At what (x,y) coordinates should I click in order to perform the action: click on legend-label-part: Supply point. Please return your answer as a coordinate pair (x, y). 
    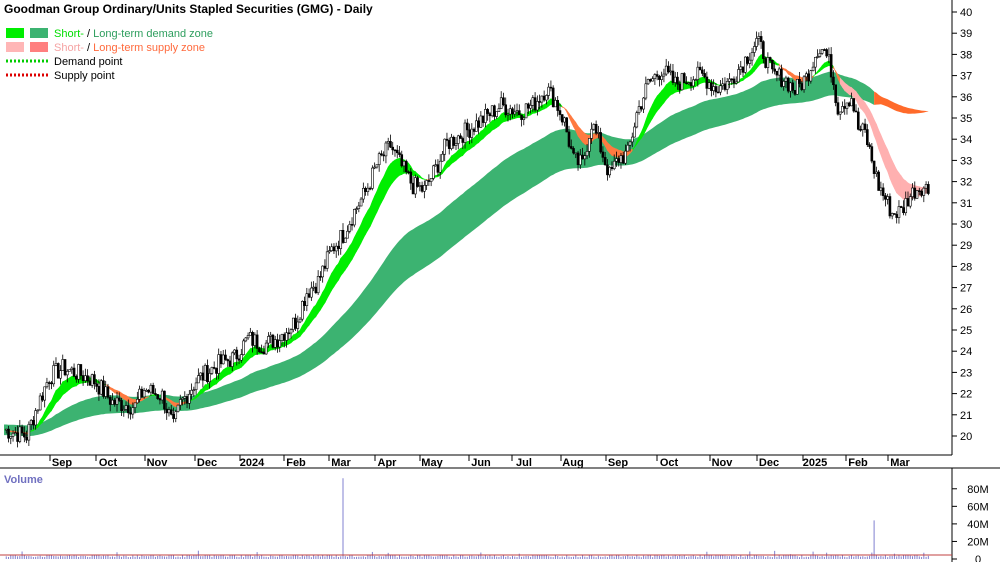
    Looking at the image, I should click on (84, 76).